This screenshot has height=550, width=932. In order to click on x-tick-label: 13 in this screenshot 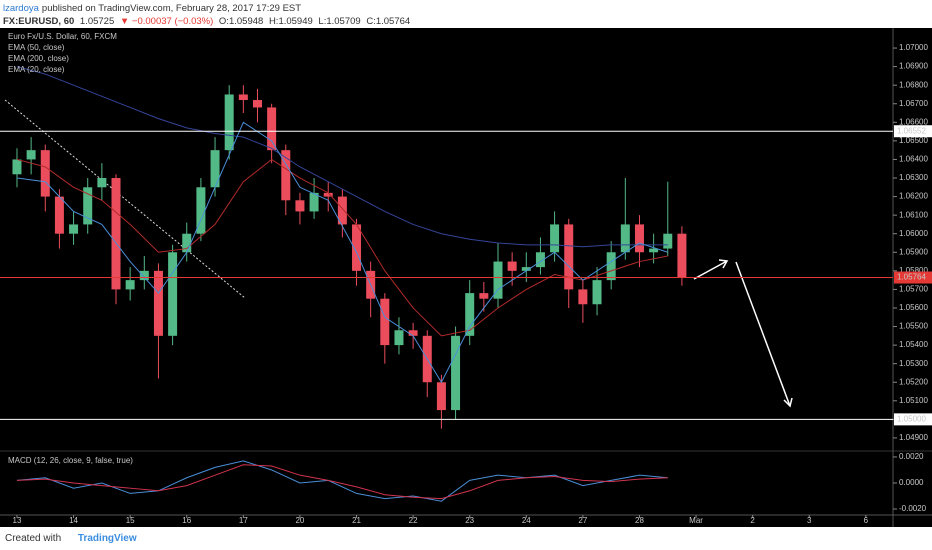, I will do `click(17, 520)`.